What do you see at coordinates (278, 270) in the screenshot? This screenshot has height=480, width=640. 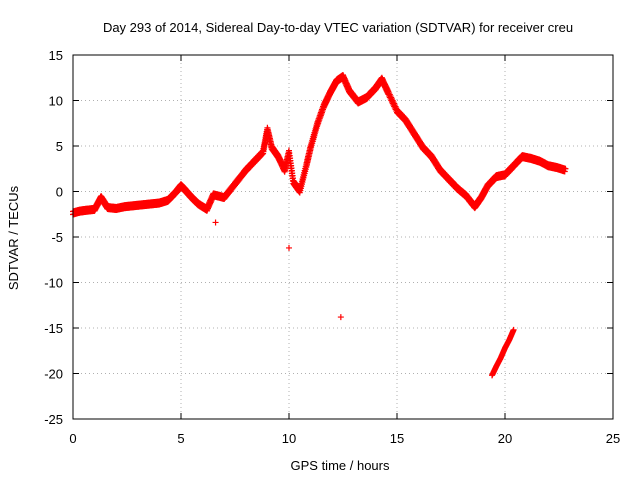 I see `series-outliers` at bounding box center [278, 270].